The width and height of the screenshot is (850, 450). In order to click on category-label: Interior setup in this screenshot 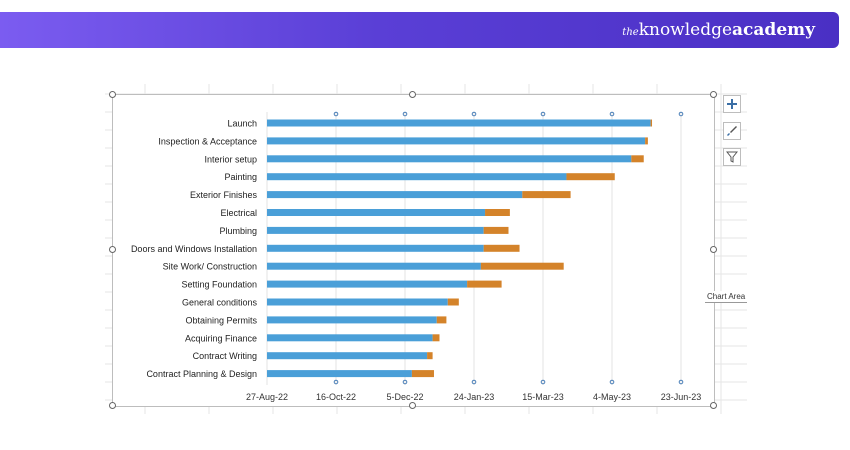, I will do `click(230, 159)`.